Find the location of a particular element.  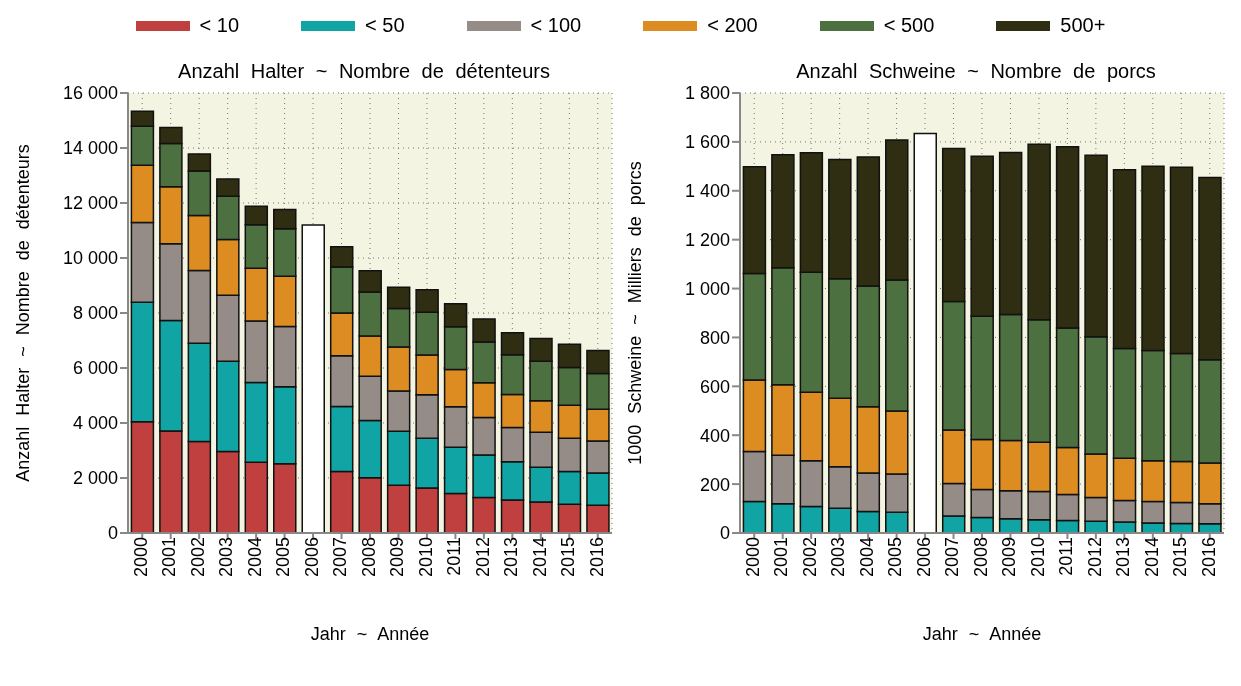

y-tick-label: 2 000 is located at coordinates (95, 478).